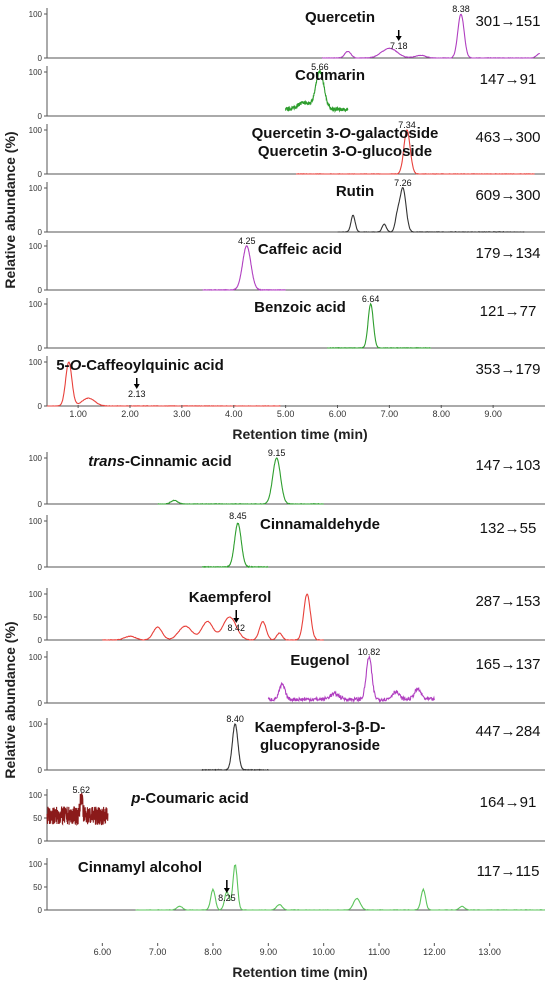 This screenshot has height=983, width=550. Describe the element at coordinates (379, 952) in the screenshot. I see `x-tick-label: 11.00` at that location.